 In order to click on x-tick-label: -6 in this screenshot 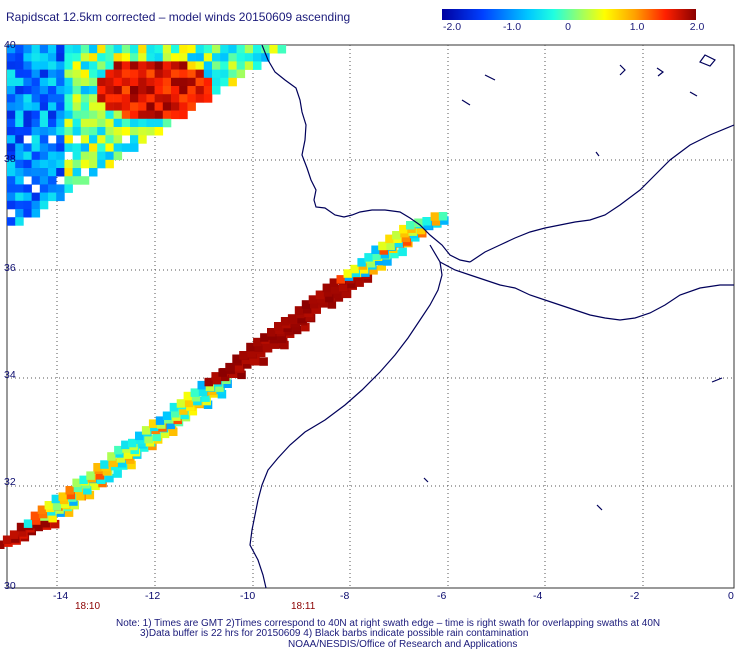, I will do `click(442, 596)`.